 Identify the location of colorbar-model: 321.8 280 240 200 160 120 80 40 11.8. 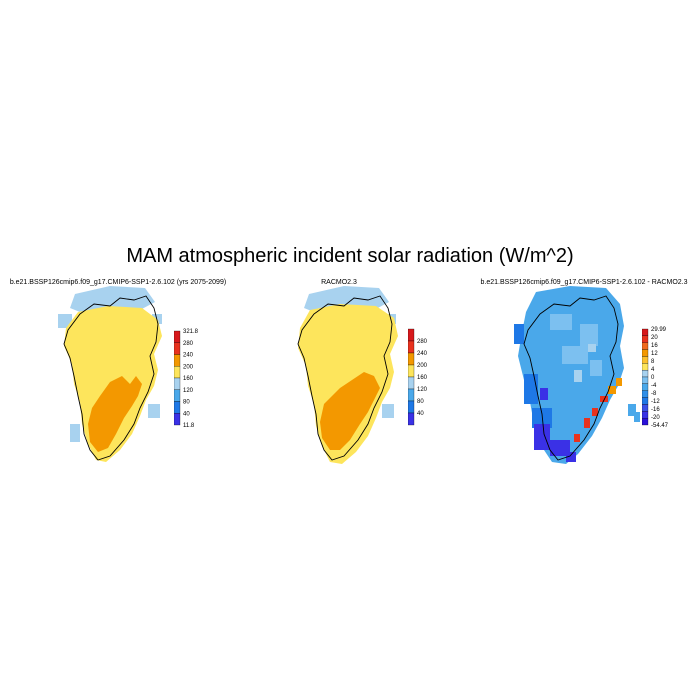
(186, 378).